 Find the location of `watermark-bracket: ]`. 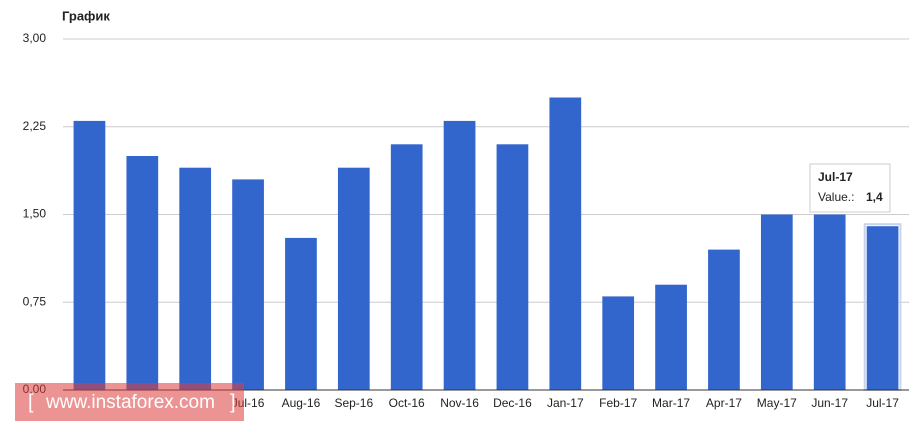

watermark-bracket: ] is located at coordinates (233, 402).